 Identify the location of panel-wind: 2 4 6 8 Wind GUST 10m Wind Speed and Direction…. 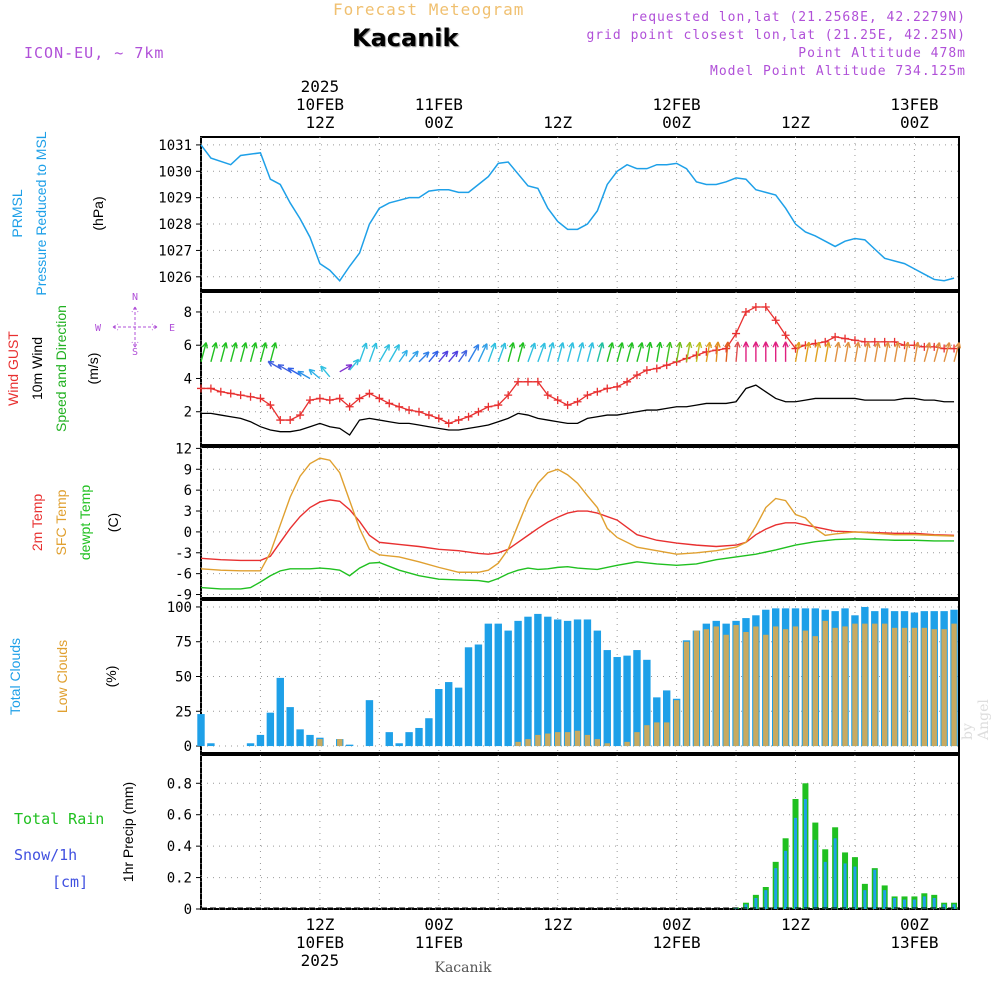
(483, 368).